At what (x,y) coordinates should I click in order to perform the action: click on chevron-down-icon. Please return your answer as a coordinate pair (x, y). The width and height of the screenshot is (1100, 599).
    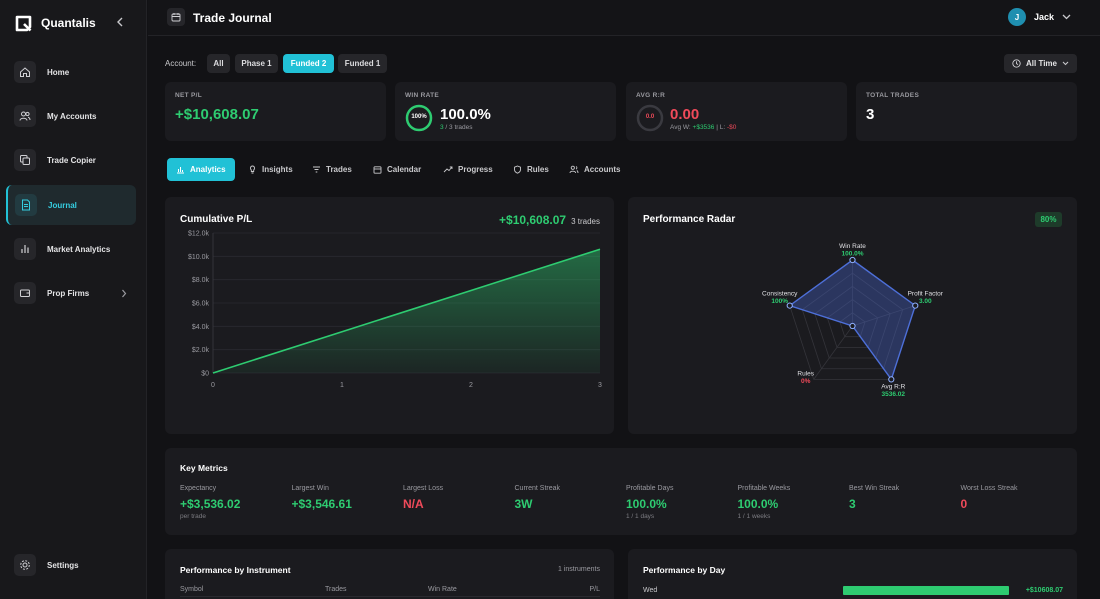
    Looking at the image, I should click on (1066, 17).